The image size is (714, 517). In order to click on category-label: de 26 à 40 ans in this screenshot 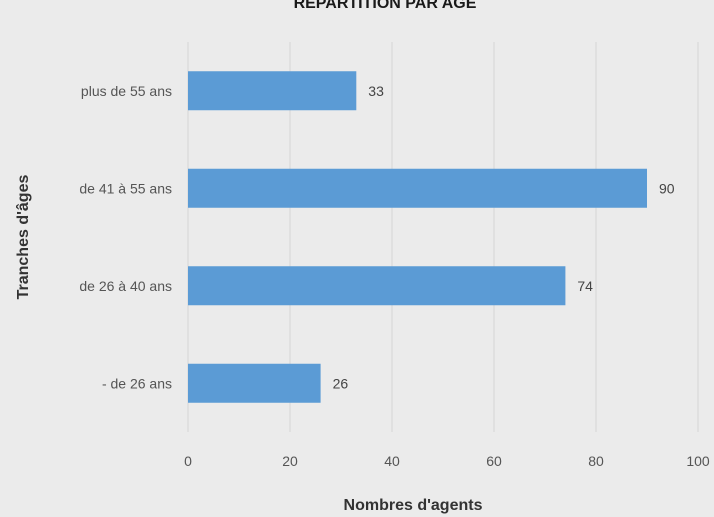, I will do `click(125, 286)`.